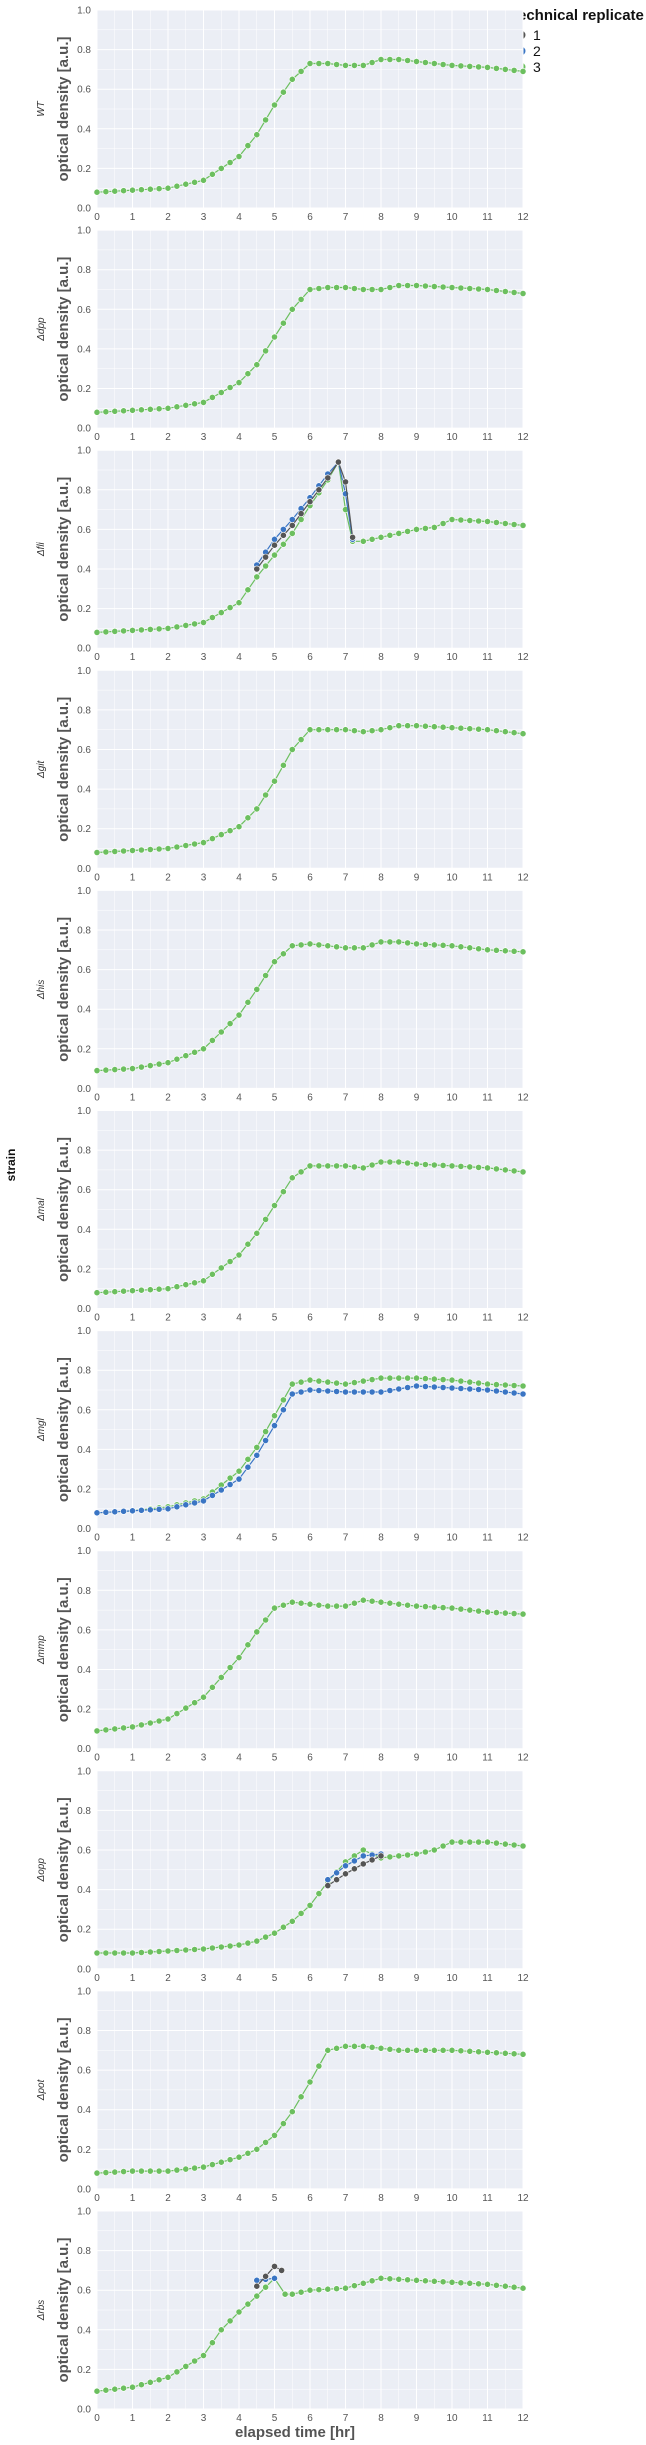 The height and width of the screenshot is (2445, 646). What do you see at coordinates (417, 2198) in the screenshot?
I see `x-tick-label: 9` at bounding box center [417, 2198].